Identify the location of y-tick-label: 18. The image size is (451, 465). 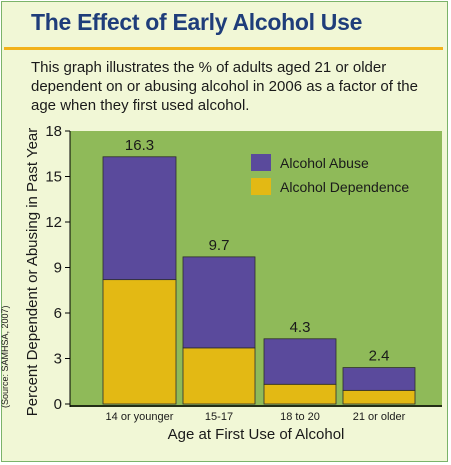
(53, 131).